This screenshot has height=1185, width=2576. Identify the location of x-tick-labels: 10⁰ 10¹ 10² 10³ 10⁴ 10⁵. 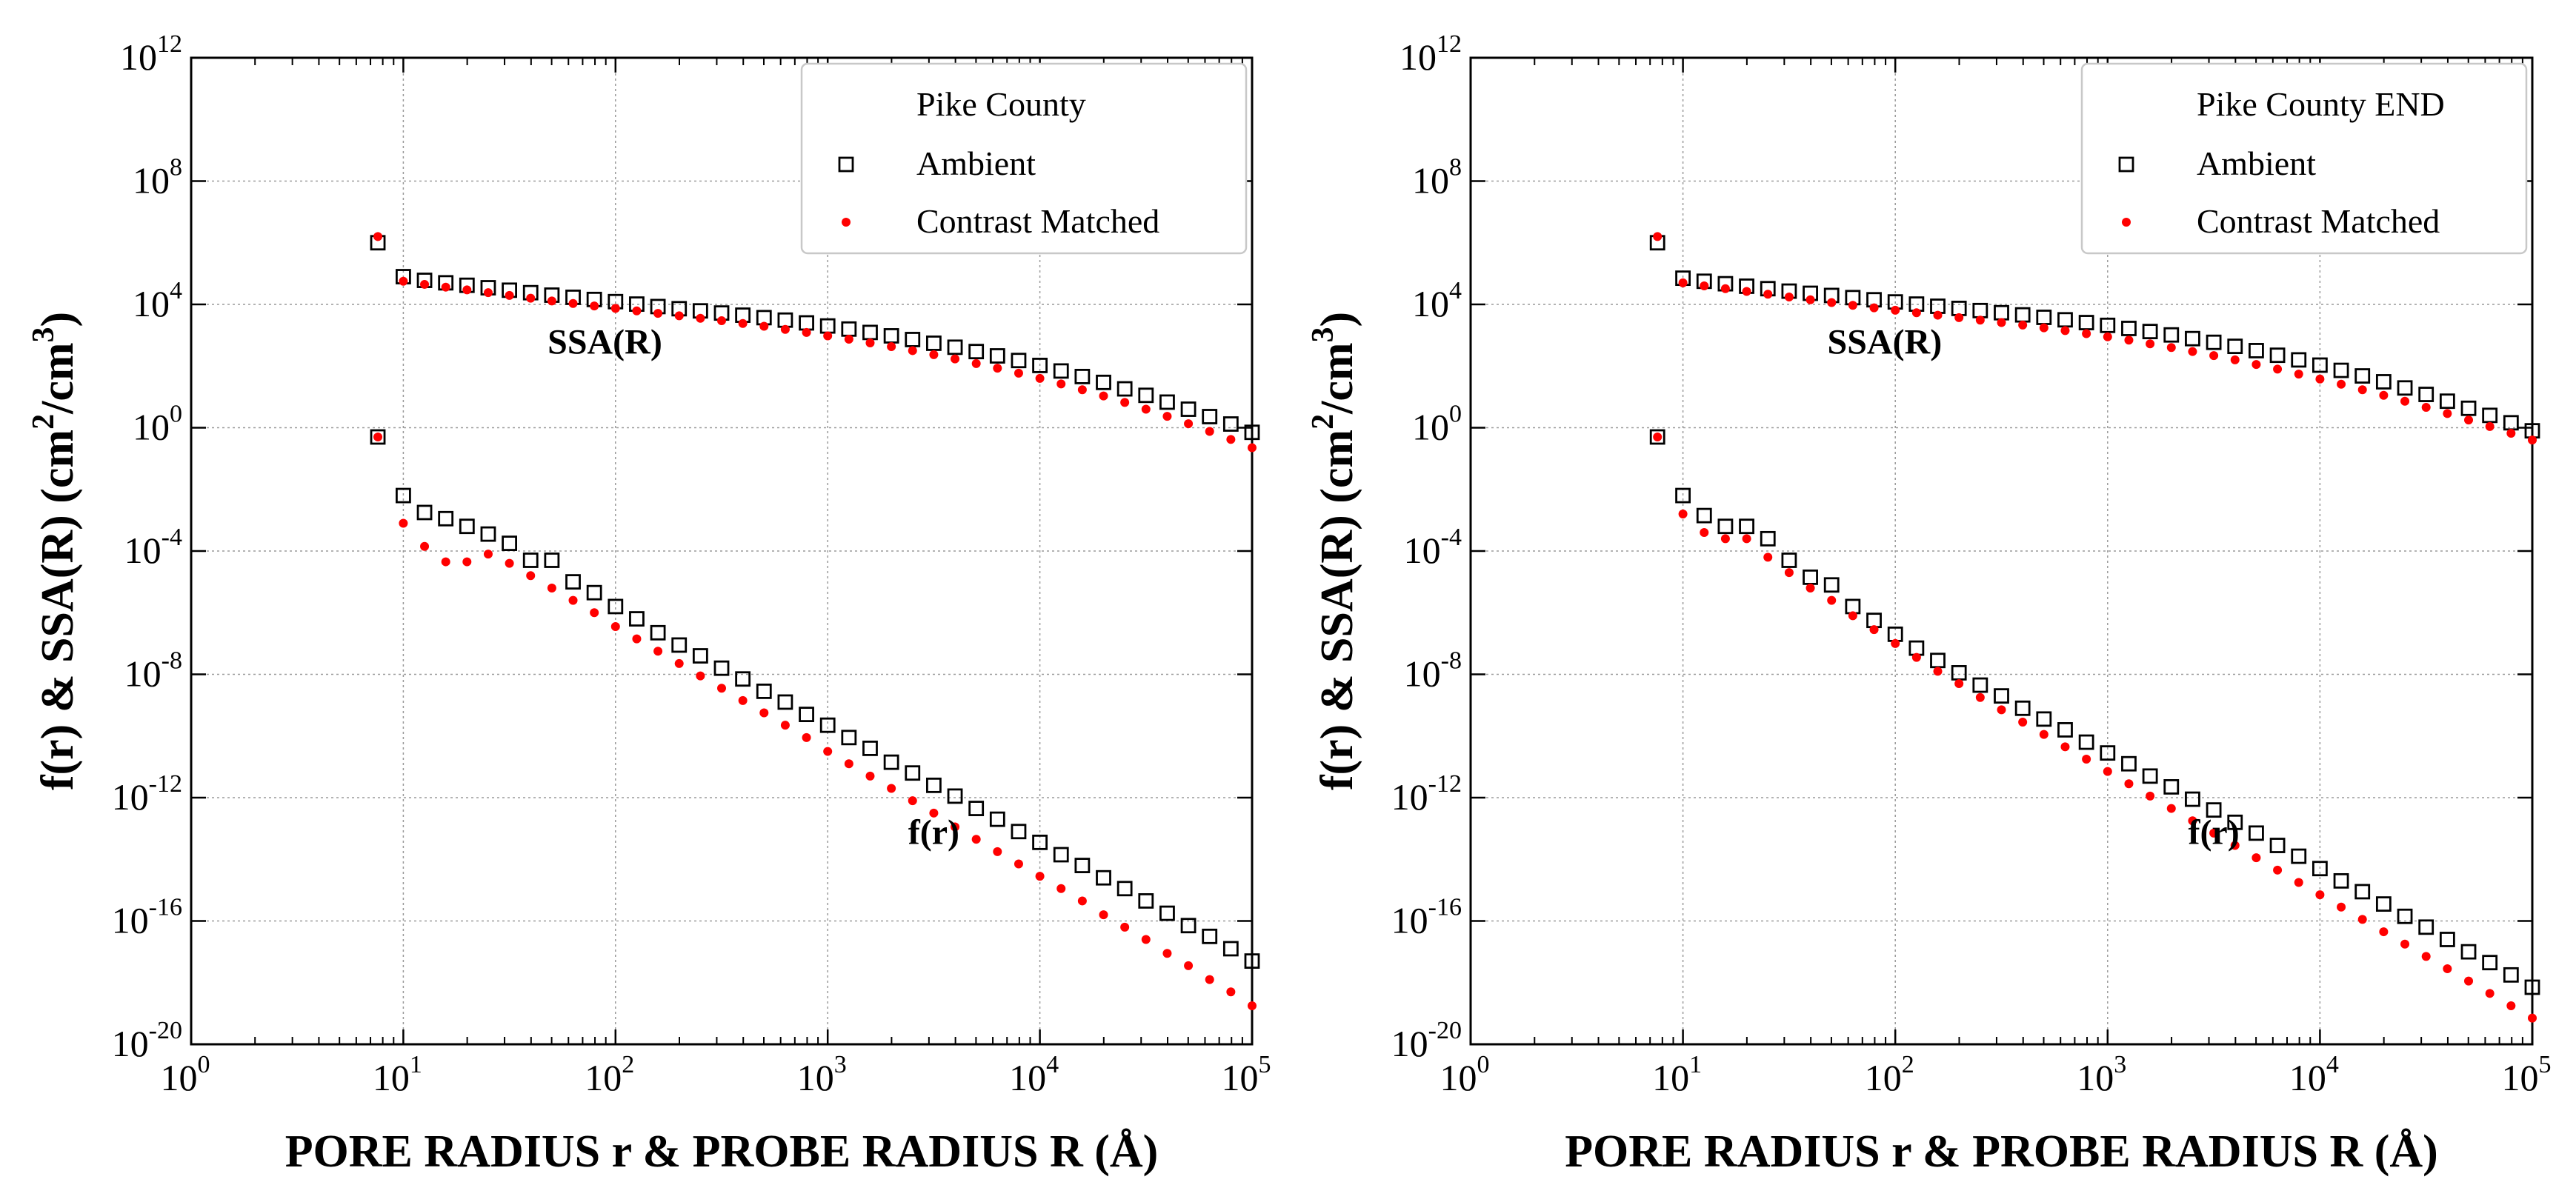
(716, 1074).